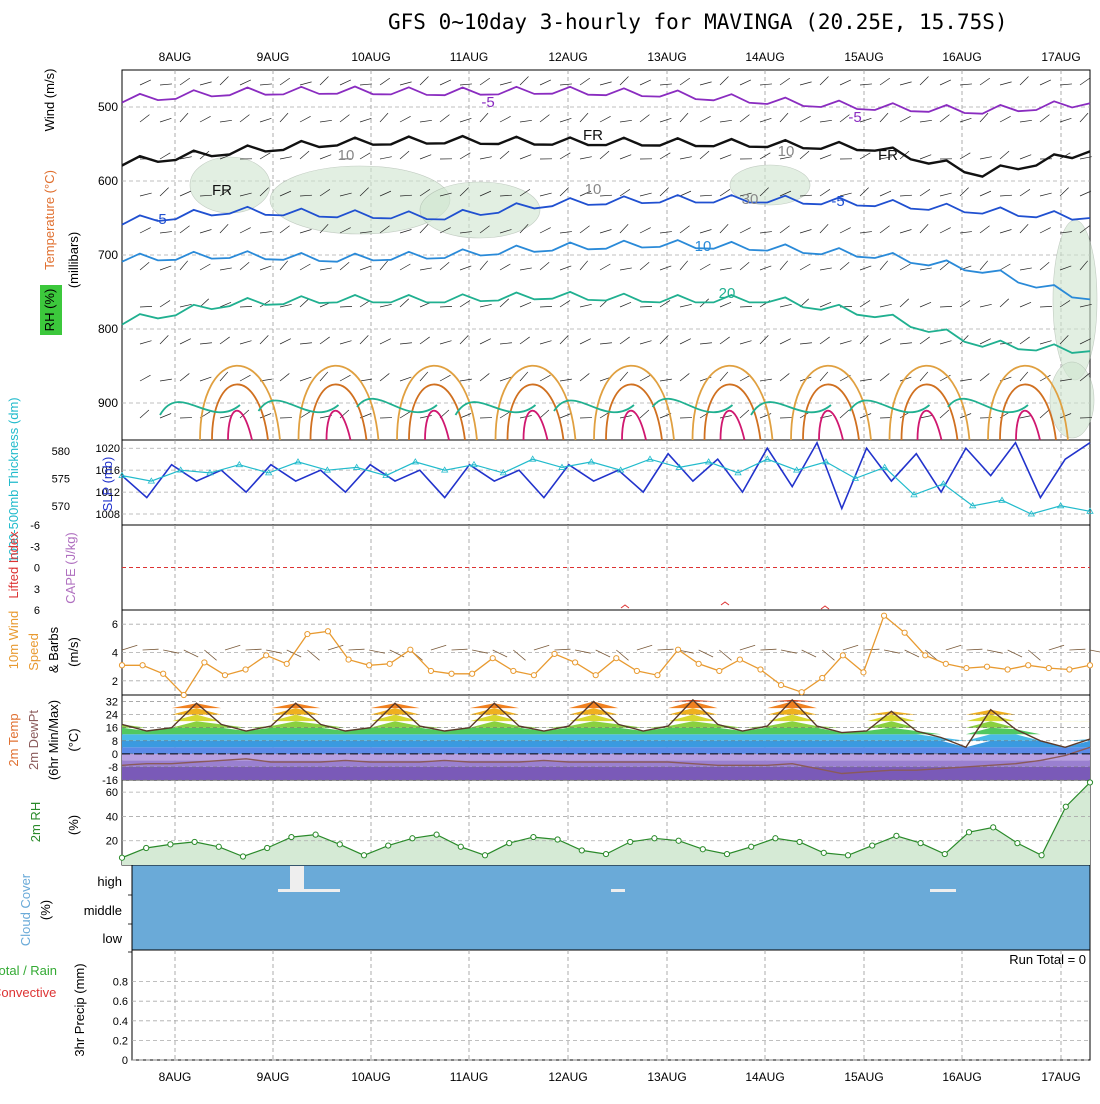 Image resolution: width=1100 pixels, height=1104 pixels. What do you see at coordinates (61, 507) in the screenshot?
I see `thickness-tick-label: 570` at bounding box center [61, 507].